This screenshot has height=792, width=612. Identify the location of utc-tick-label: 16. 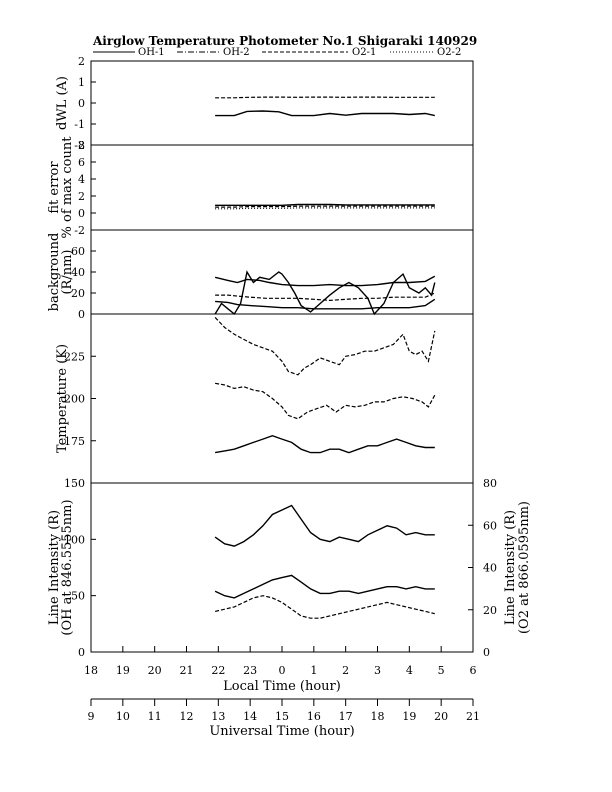
(314, 716).